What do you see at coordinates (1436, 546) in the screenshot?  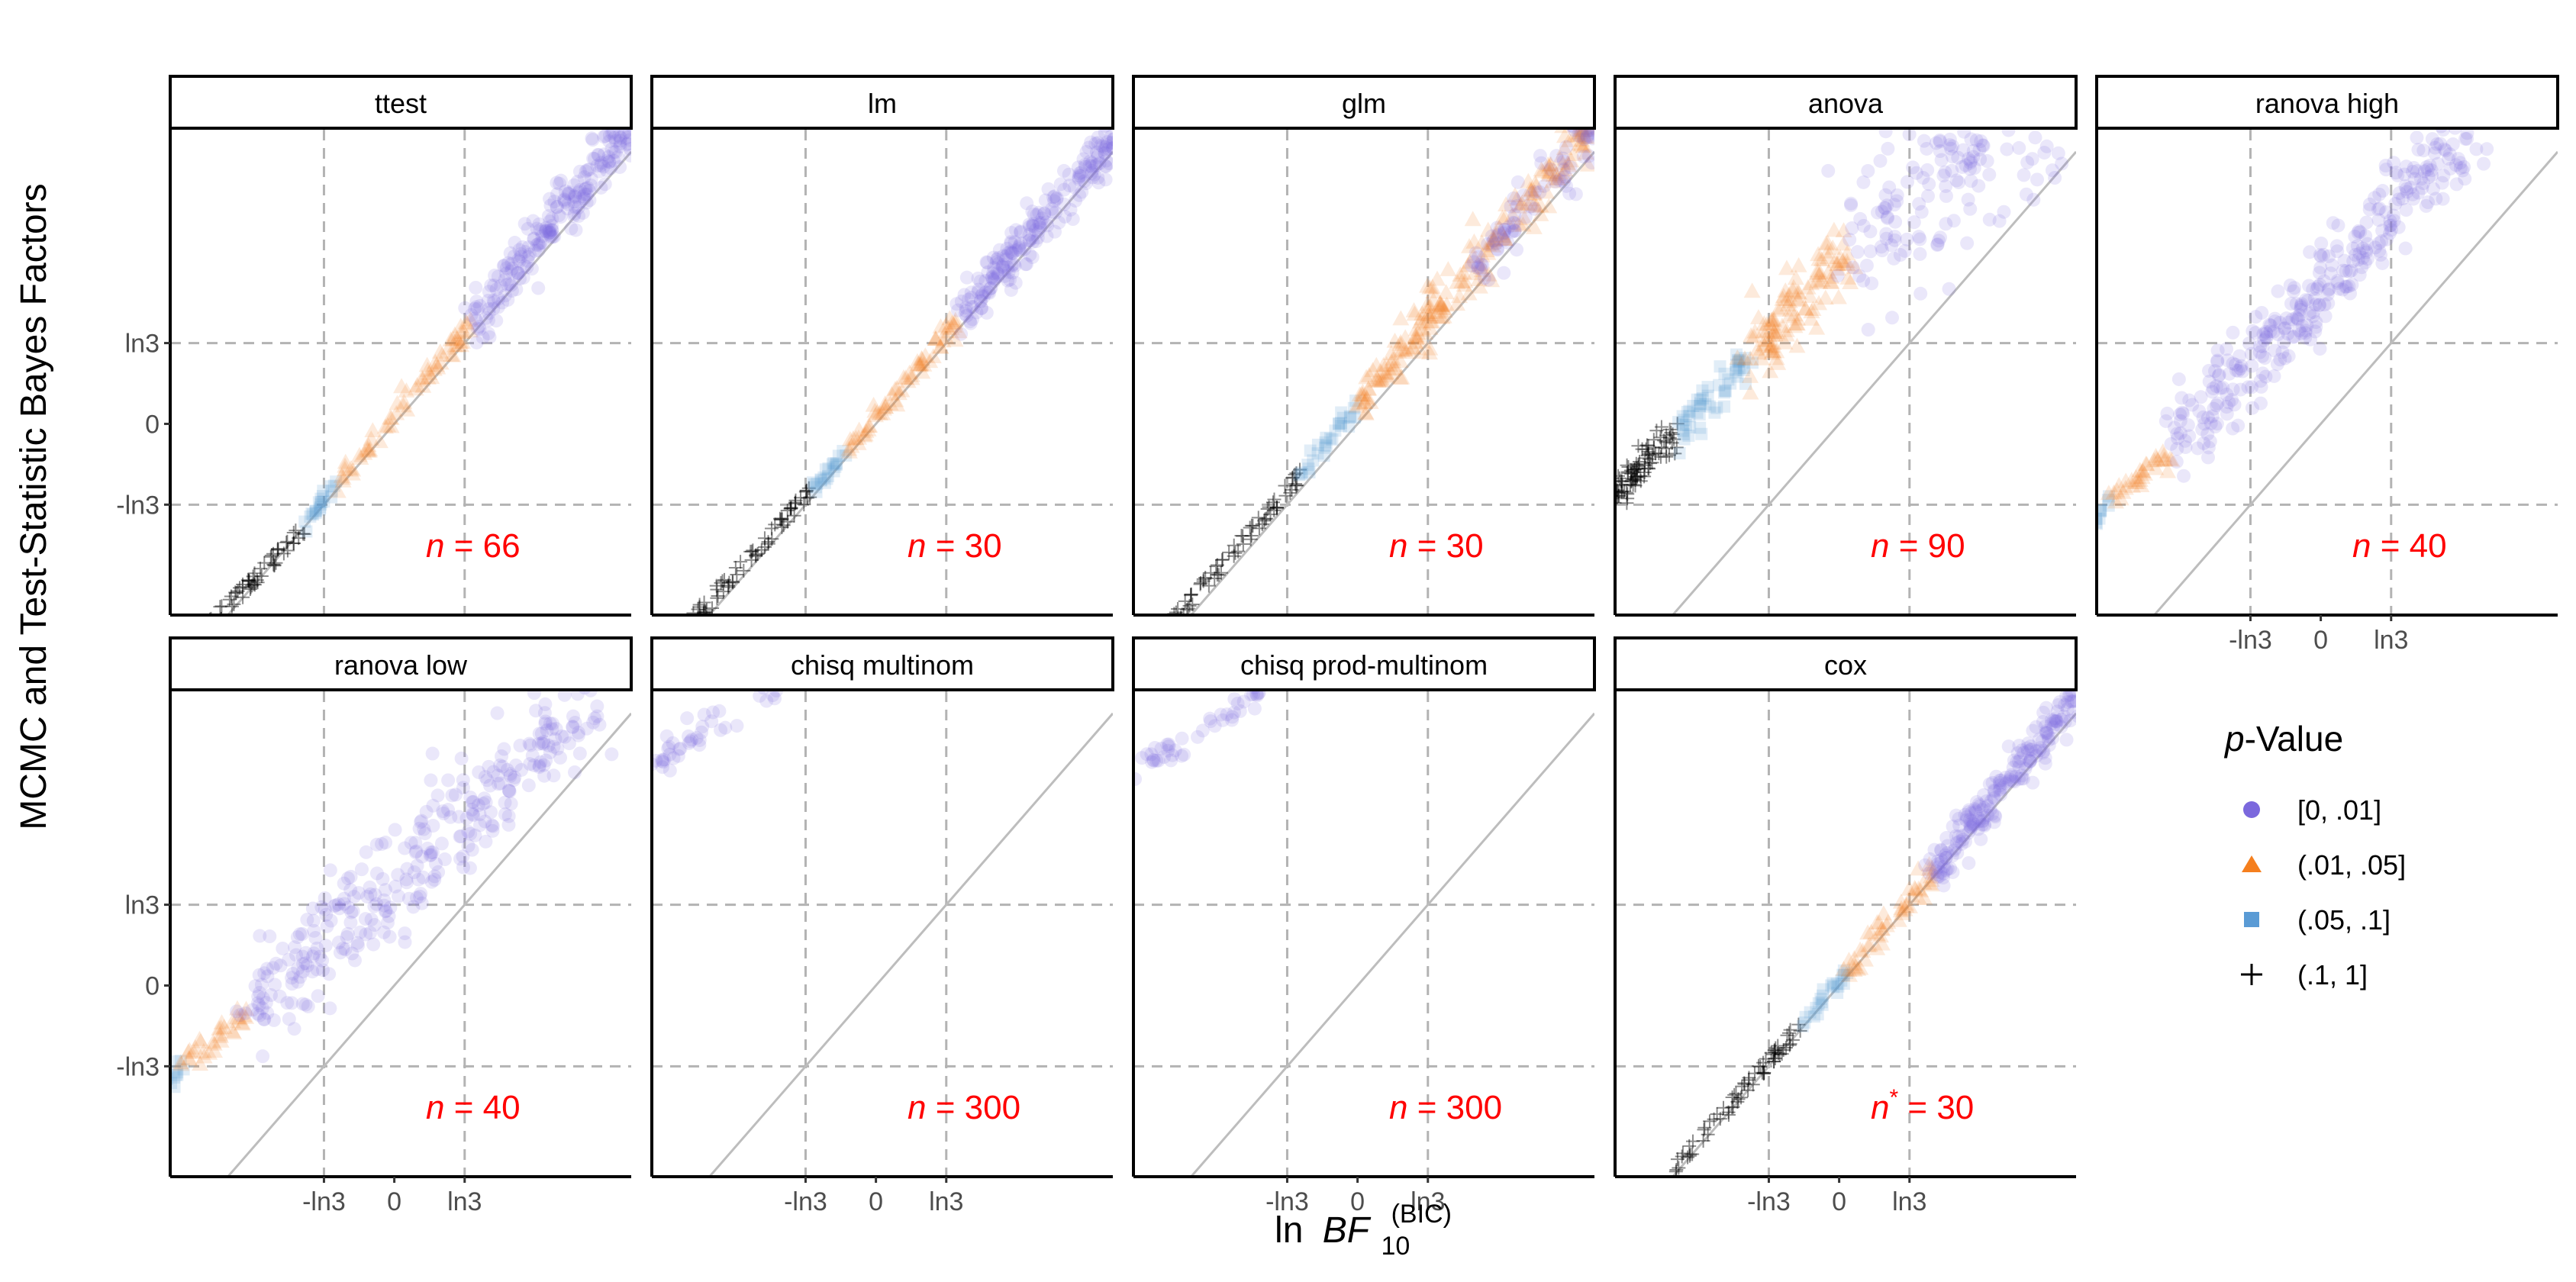 I see `sample-size-label: n = 30` at bounding box center [1436, 546].